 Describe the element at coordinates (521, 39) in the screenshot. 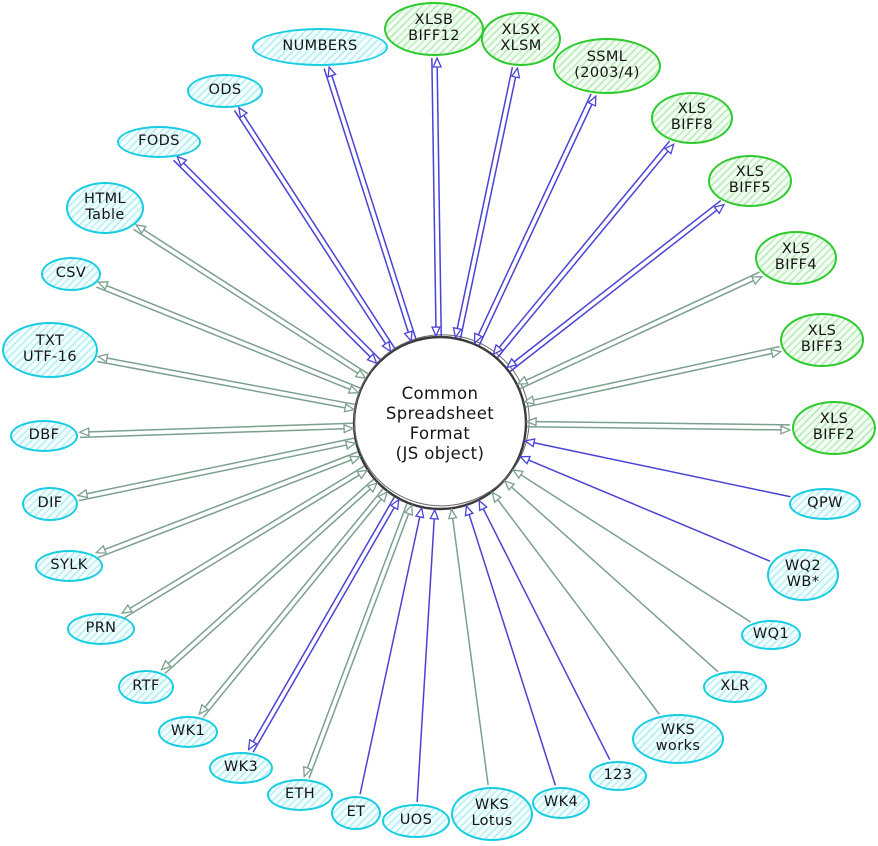

I see `format-node-xlsx-xlsm: XLSX XLSM` at that location.